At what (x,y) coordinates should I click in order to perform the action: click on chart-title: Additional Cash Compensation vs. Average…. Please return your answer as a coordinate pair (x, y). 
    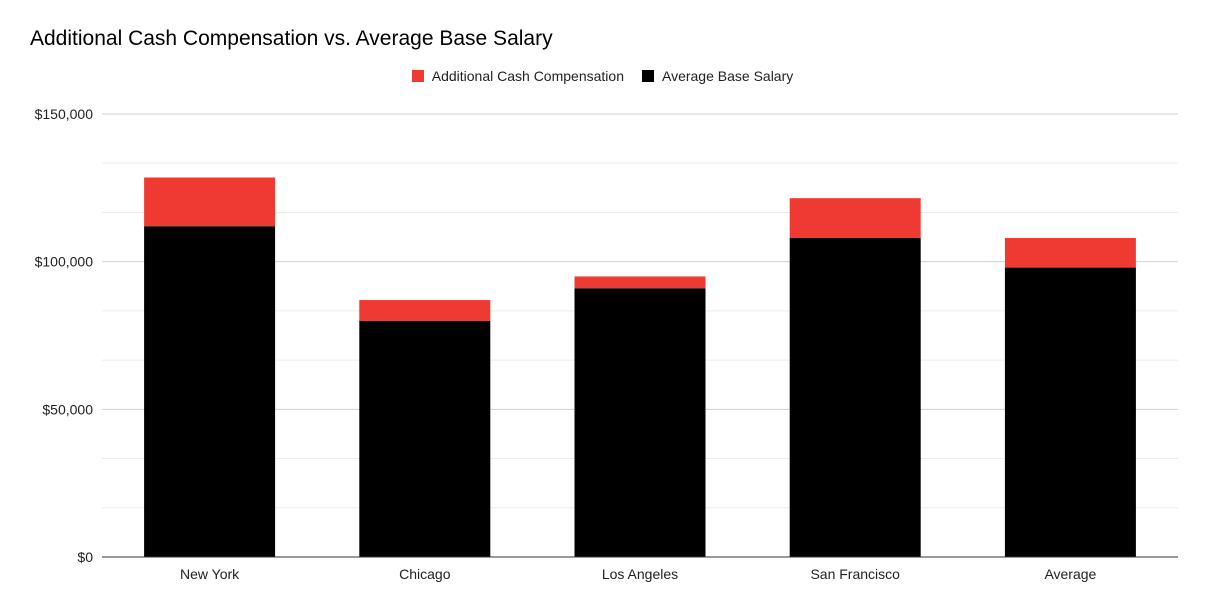
    Looking at the image, I should click on (291, 38).